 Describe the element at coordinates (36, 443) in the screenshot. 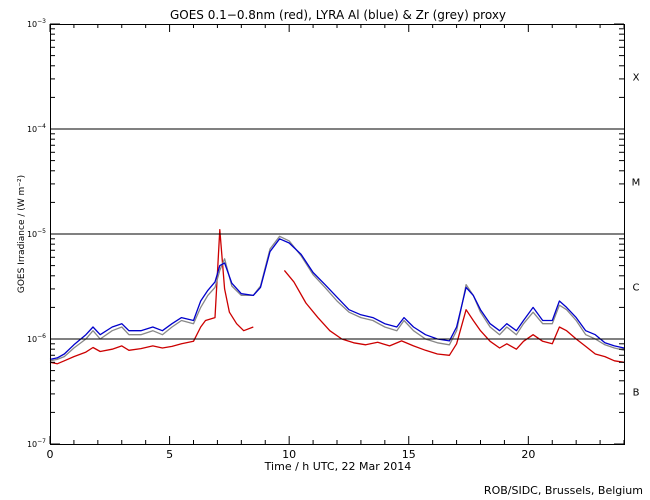

I see `y-tick-label-0: 10⁻⁷` at that location.